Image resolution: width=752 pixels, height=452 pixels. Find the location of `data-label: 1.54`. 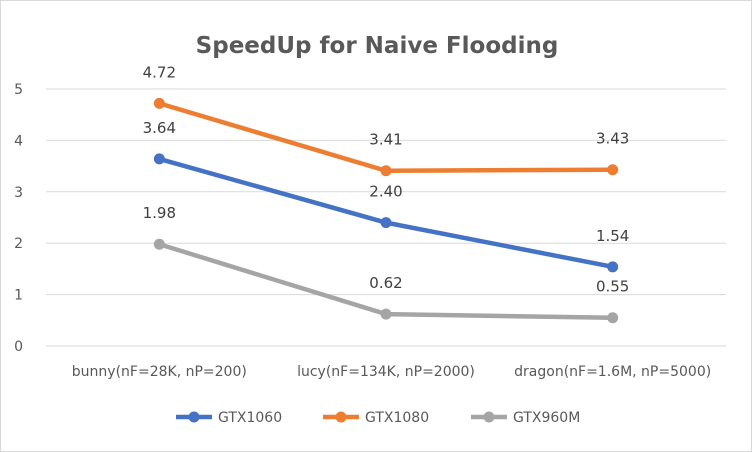

data-label: 1.54 is located at coordinates (612, 236).